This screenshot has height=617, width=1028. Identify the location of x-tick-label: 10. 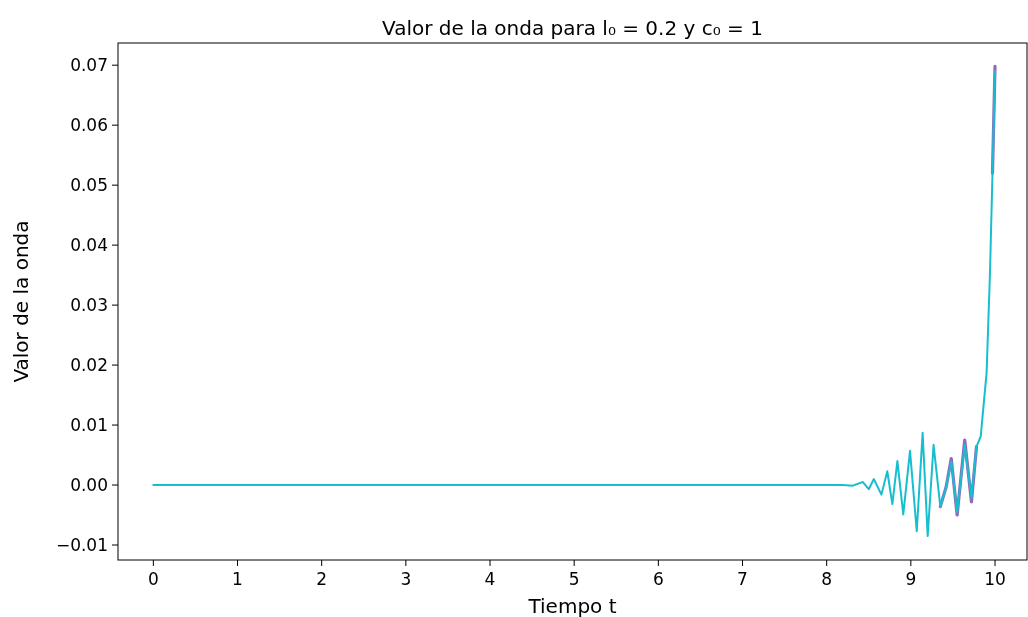
(995, 579).